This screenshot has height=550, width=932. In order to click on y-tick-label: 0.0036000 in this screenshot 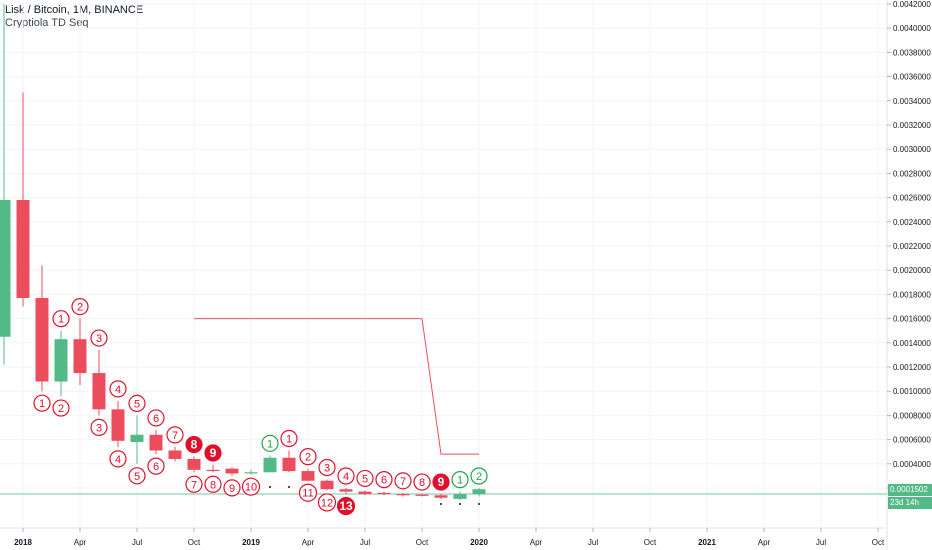, I will do `click(912, 77)`.